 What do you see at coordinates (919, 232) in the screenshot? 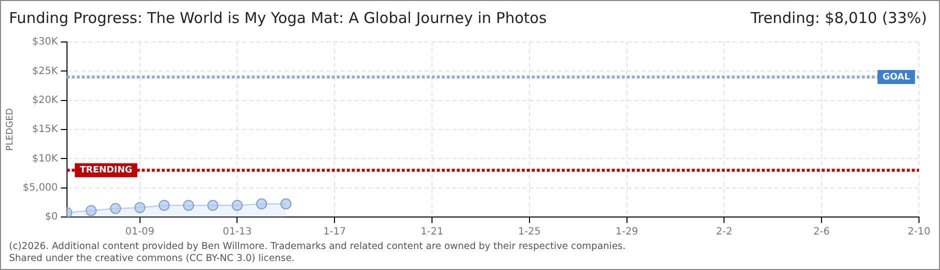
I see `x-tick-label: 2-10` at bounding box center [919, 232].